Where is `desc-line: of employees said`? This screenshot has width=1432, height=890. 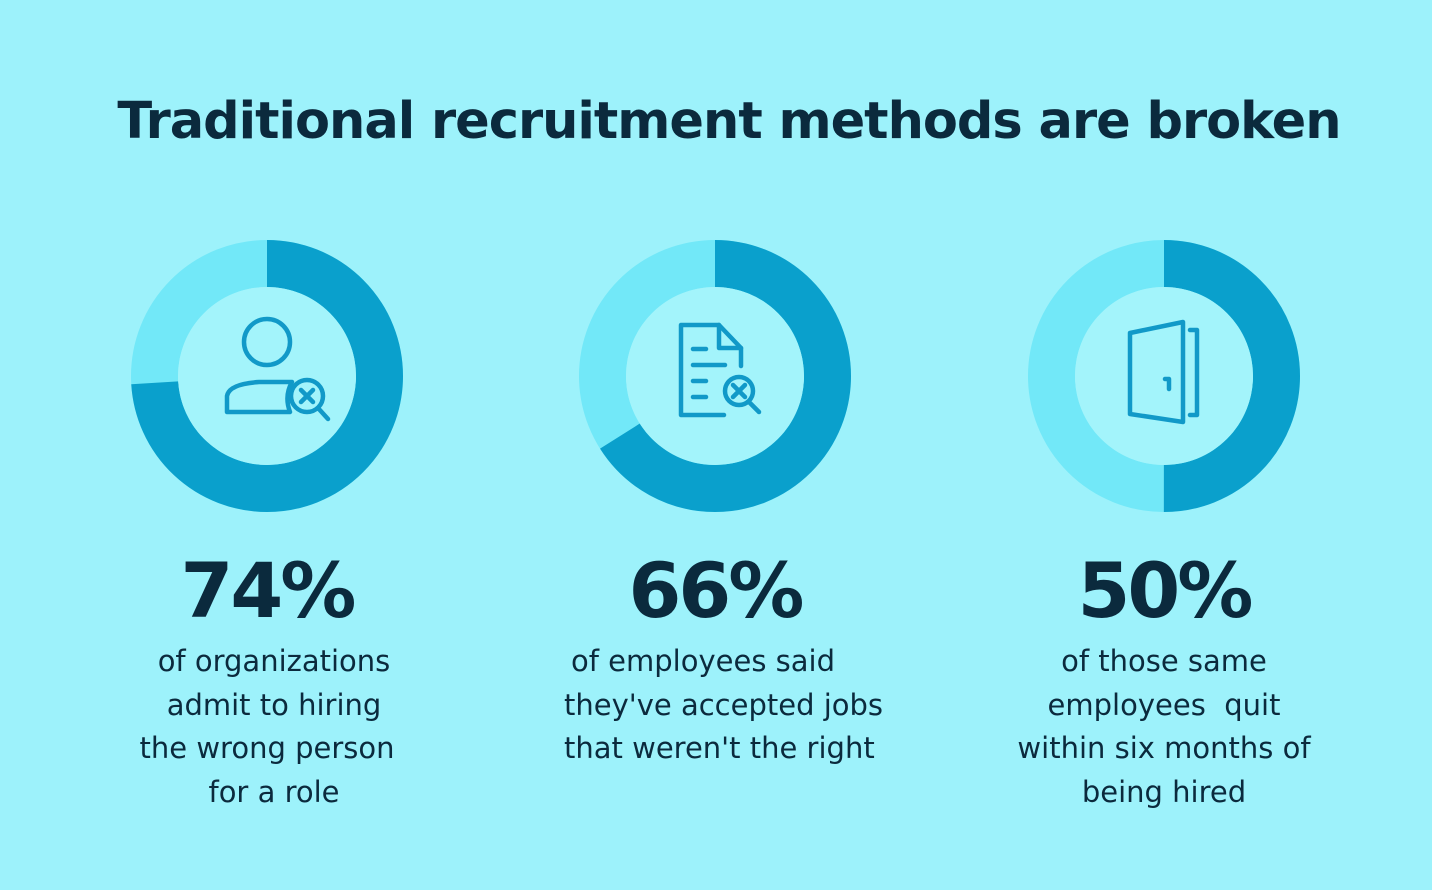 desc-line: of employees said is located at coordinates (703, 661).